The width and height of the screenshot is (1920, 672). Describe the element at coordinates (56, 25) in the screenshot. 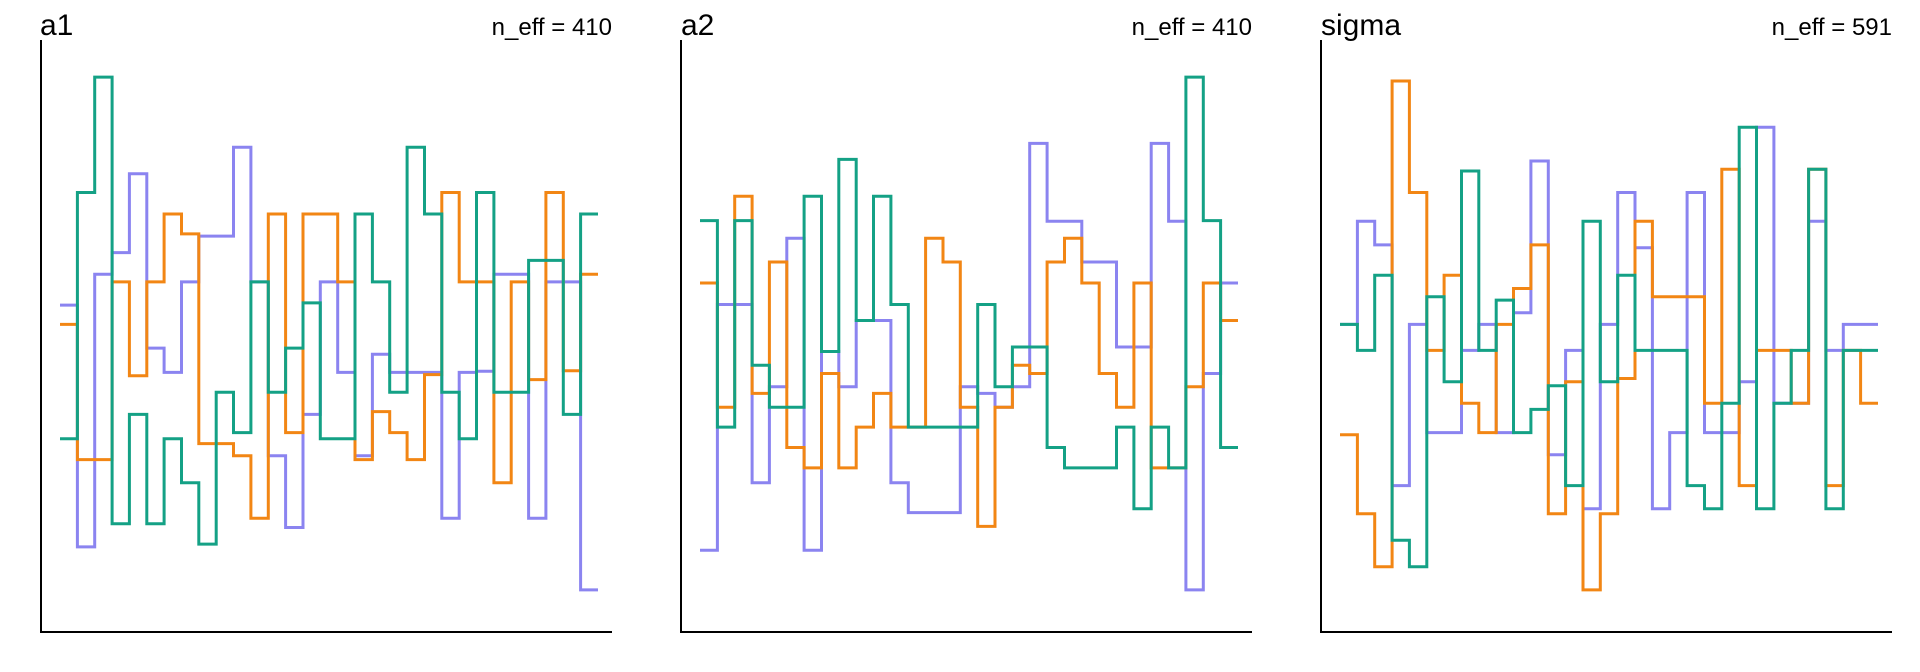

I see `panel-title-a1: a1` at that location.